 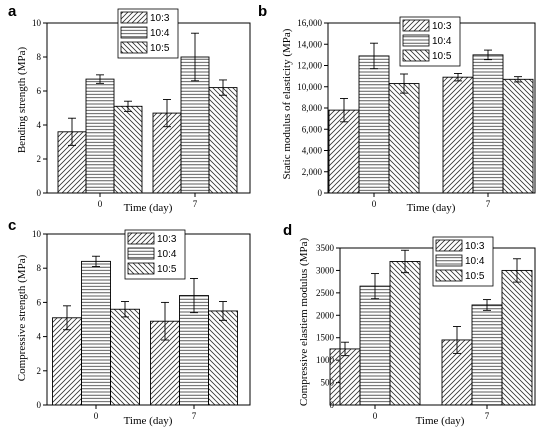 I want to click on panel-d-legend-label: 10:4, so click(x=475, y=261).